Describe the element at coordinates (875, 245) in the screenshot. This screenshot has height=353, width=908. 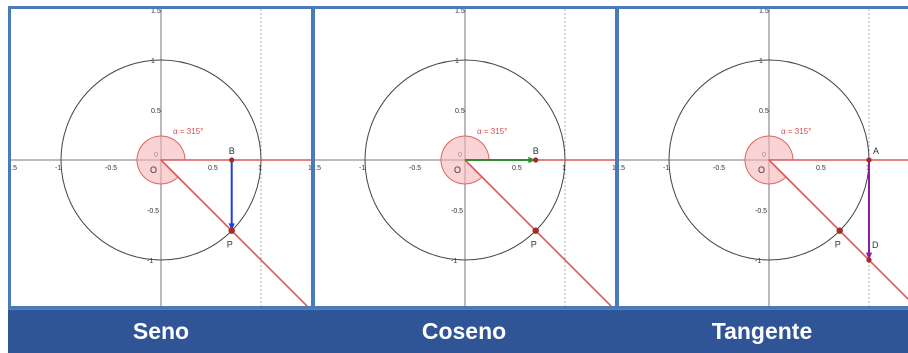
I see `point-label-d: D` at that location.